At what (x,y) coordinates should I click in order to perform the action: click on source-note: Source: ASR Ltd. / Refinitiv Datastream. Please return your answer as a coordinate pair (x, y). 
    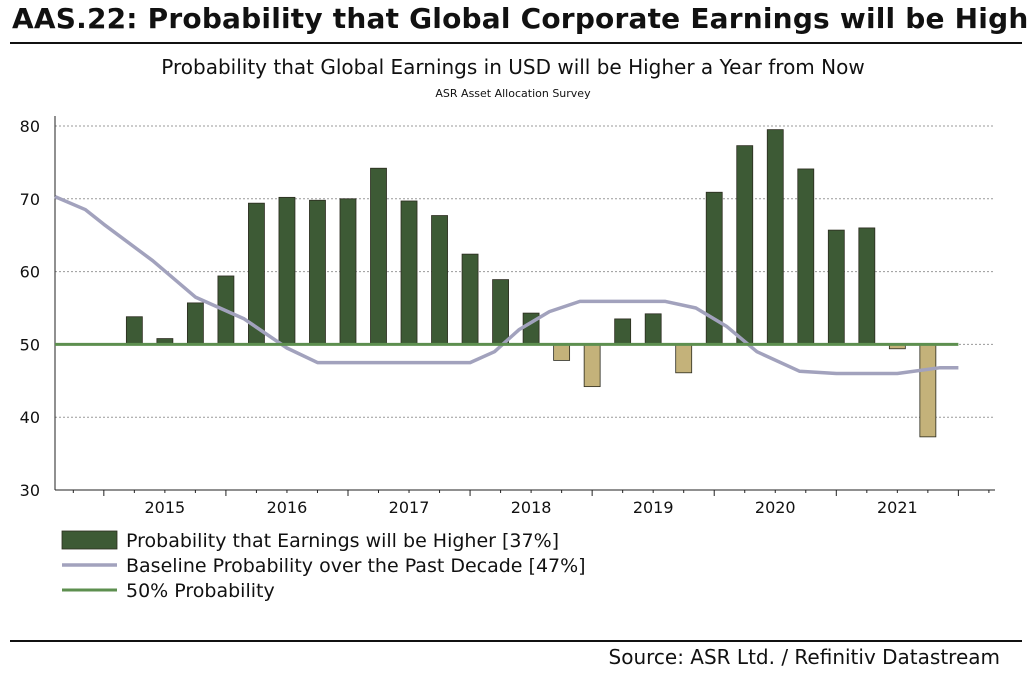
    Looking at the image, I should click on (804, 657).